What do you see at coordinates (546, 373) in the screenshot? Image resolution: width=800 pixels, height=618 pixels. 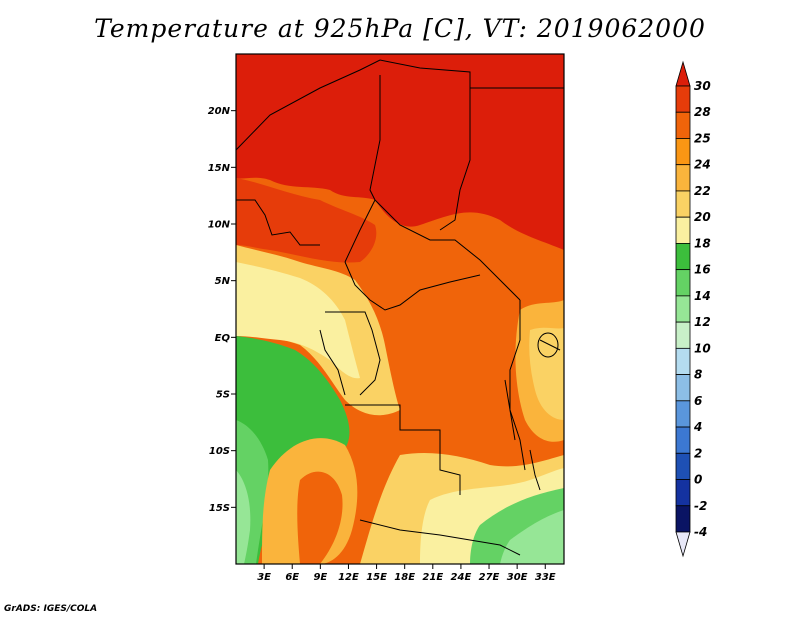 I see `band-20-22-east` at bounding box center [546, 373].